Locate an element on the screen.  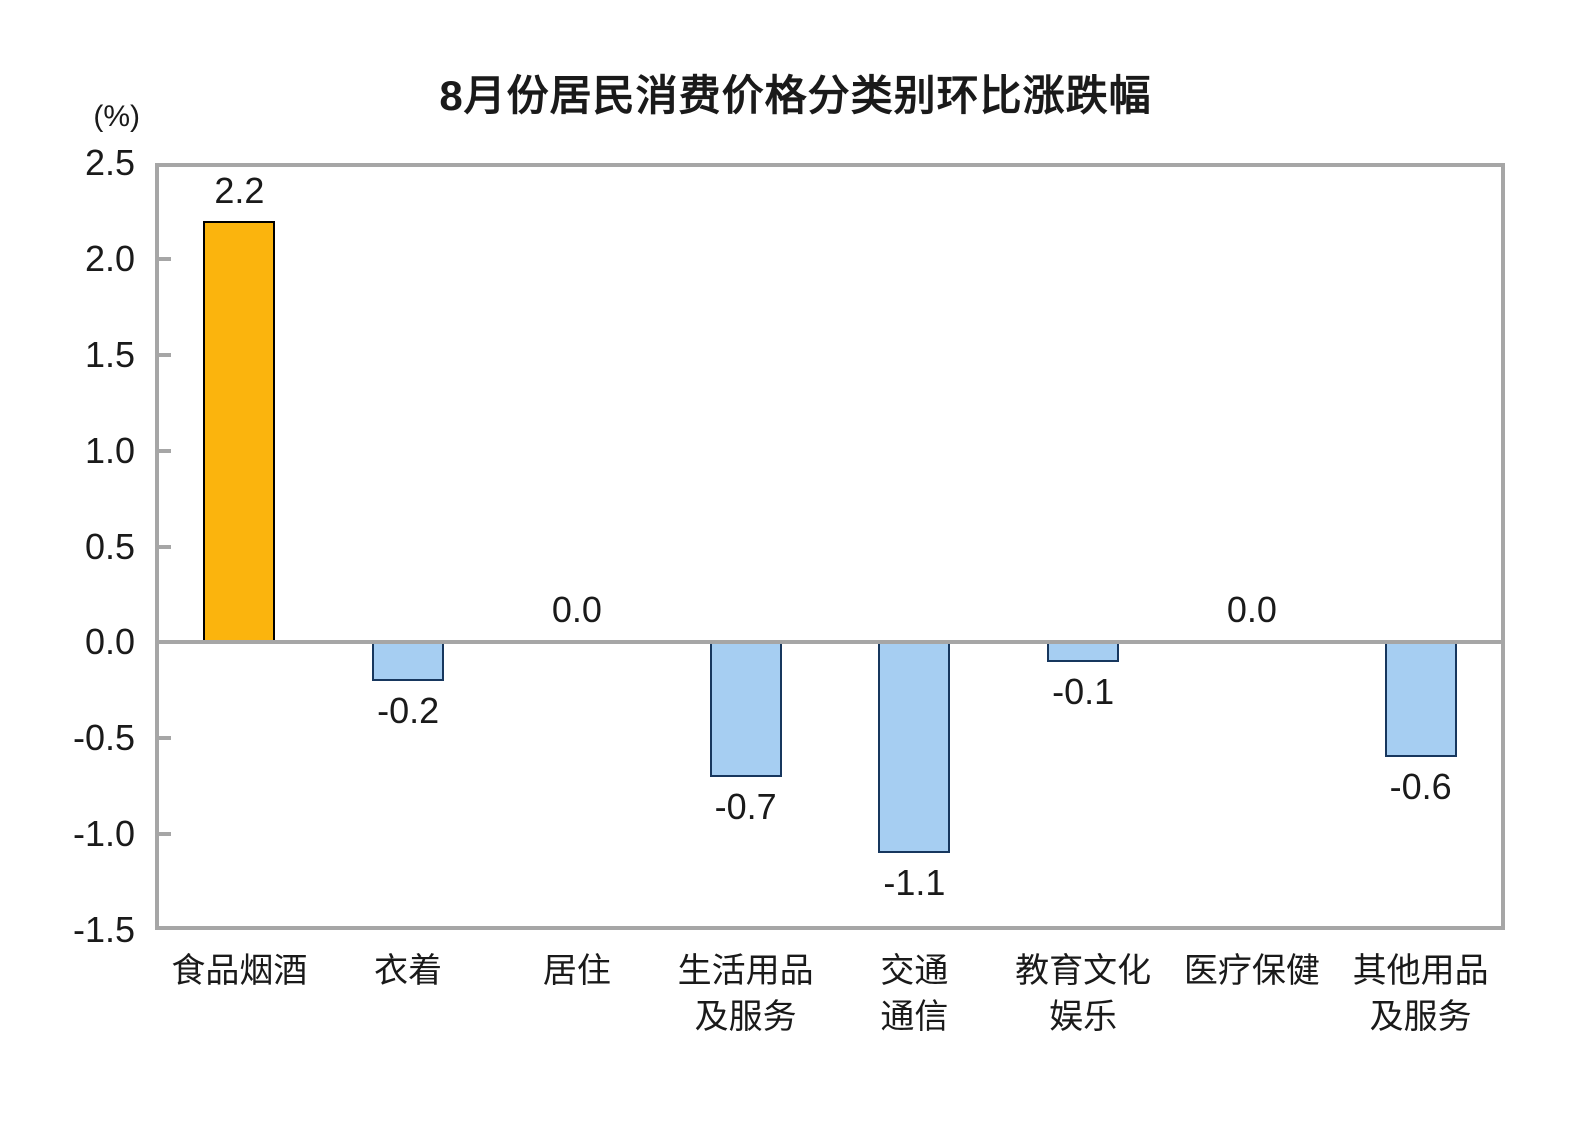
category-label-1: 衣着 is located at coordinates (408, 971).